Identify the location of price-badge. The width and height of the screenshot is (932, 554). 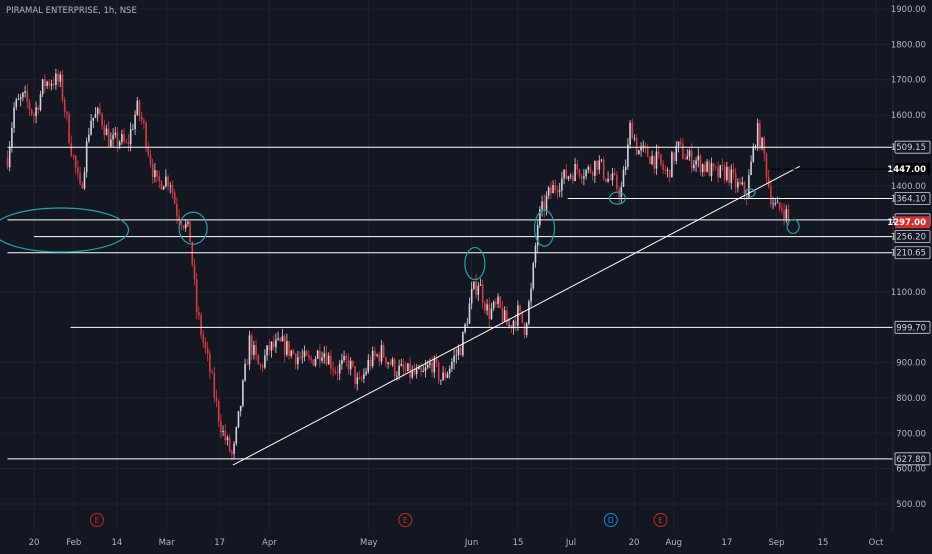
(912, 169).